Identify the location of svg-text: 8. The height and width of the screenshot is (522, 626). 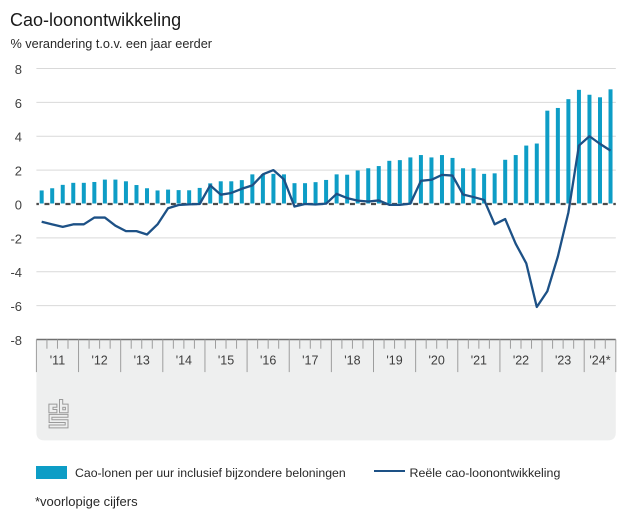
(18, 69).